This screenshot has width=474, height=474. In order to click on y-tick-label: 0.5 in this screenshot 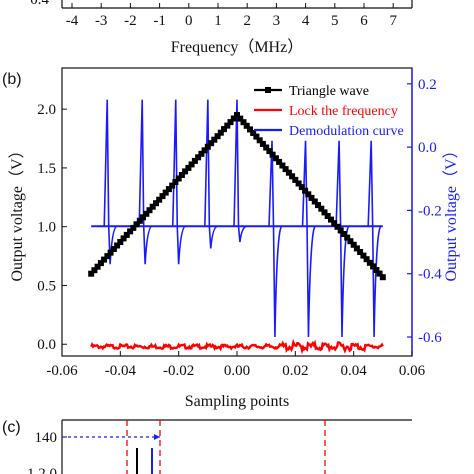, I will do `click(46, 286)`.